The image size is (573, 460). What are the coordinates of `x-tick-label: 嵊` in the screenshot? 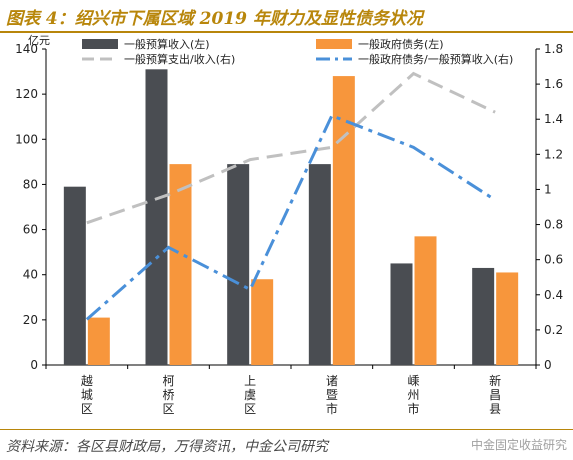 It's located at (413, 381).